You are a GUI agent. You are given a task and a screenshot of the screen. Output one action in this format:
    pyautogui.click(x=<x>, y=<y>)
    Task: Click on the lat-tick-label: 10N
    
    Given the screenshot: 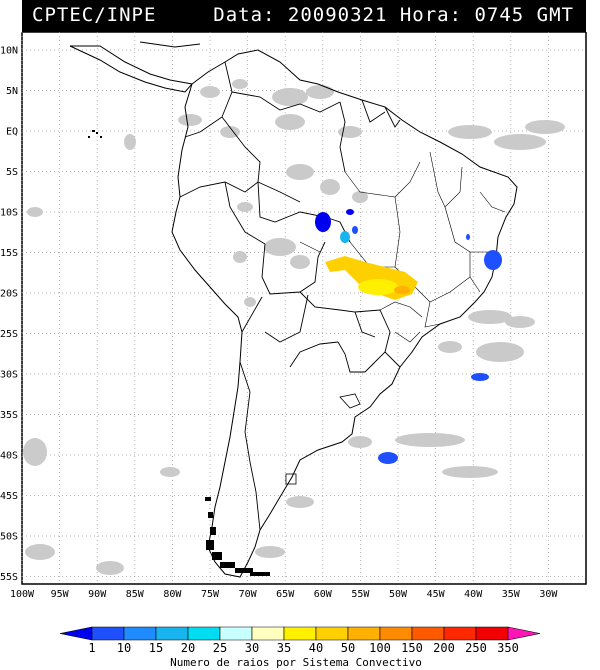 What is the action you would take?
    pyautogui.click(x=9, y=51)
    